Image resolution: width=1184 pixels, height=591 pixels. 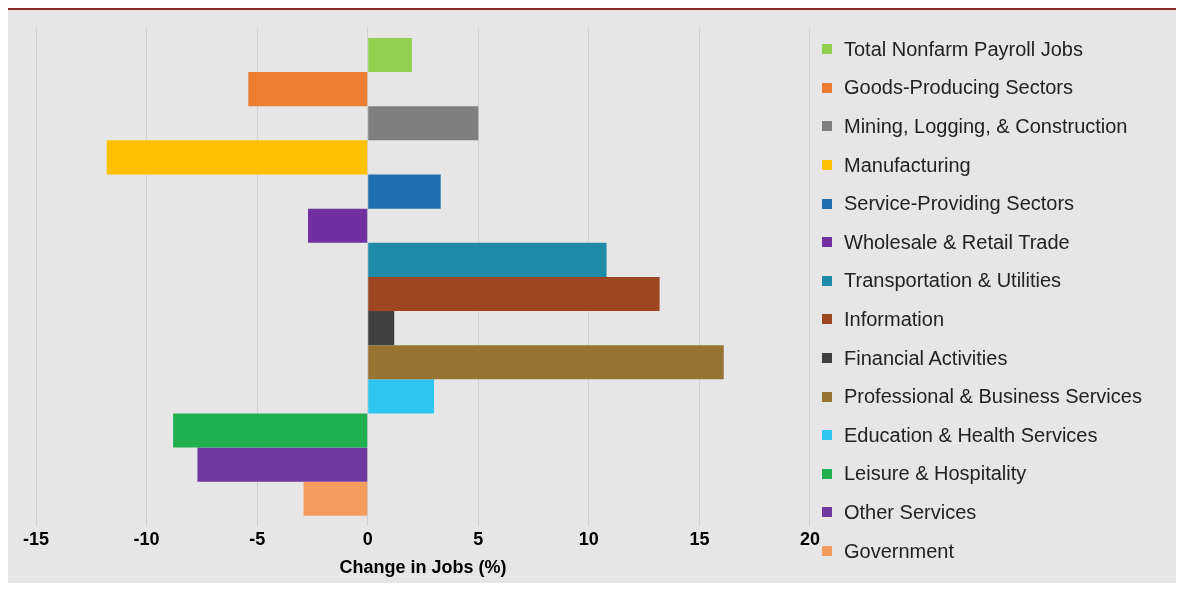 What do you see at coordinates (935, 474) in the screenshot?
I see `legend-label: Leisure & Hospitality` at bounding box center [935, 474].